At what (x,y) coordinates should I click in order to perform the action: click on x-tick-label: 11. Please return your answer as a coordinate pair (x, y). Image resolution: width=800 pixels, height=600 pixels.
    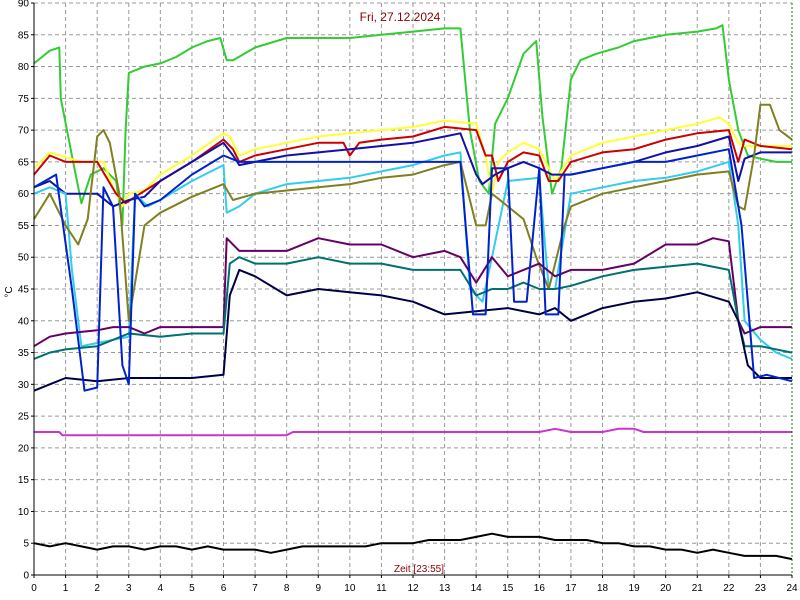
    Looking at the image, I should click on (381, 588).